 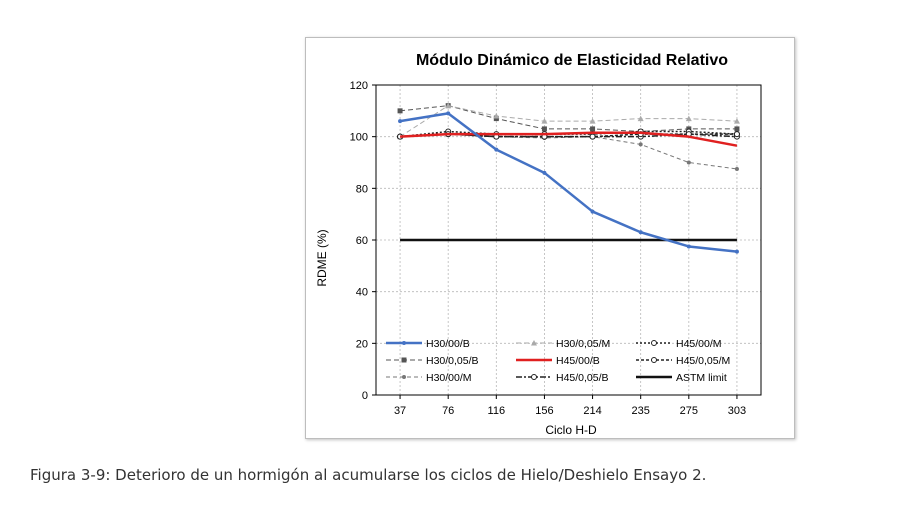 What do you see at coordinates (583, 344) in the screenshot?
I see `legend-label: H30/0,05/M` at bounding box center [583, 344].